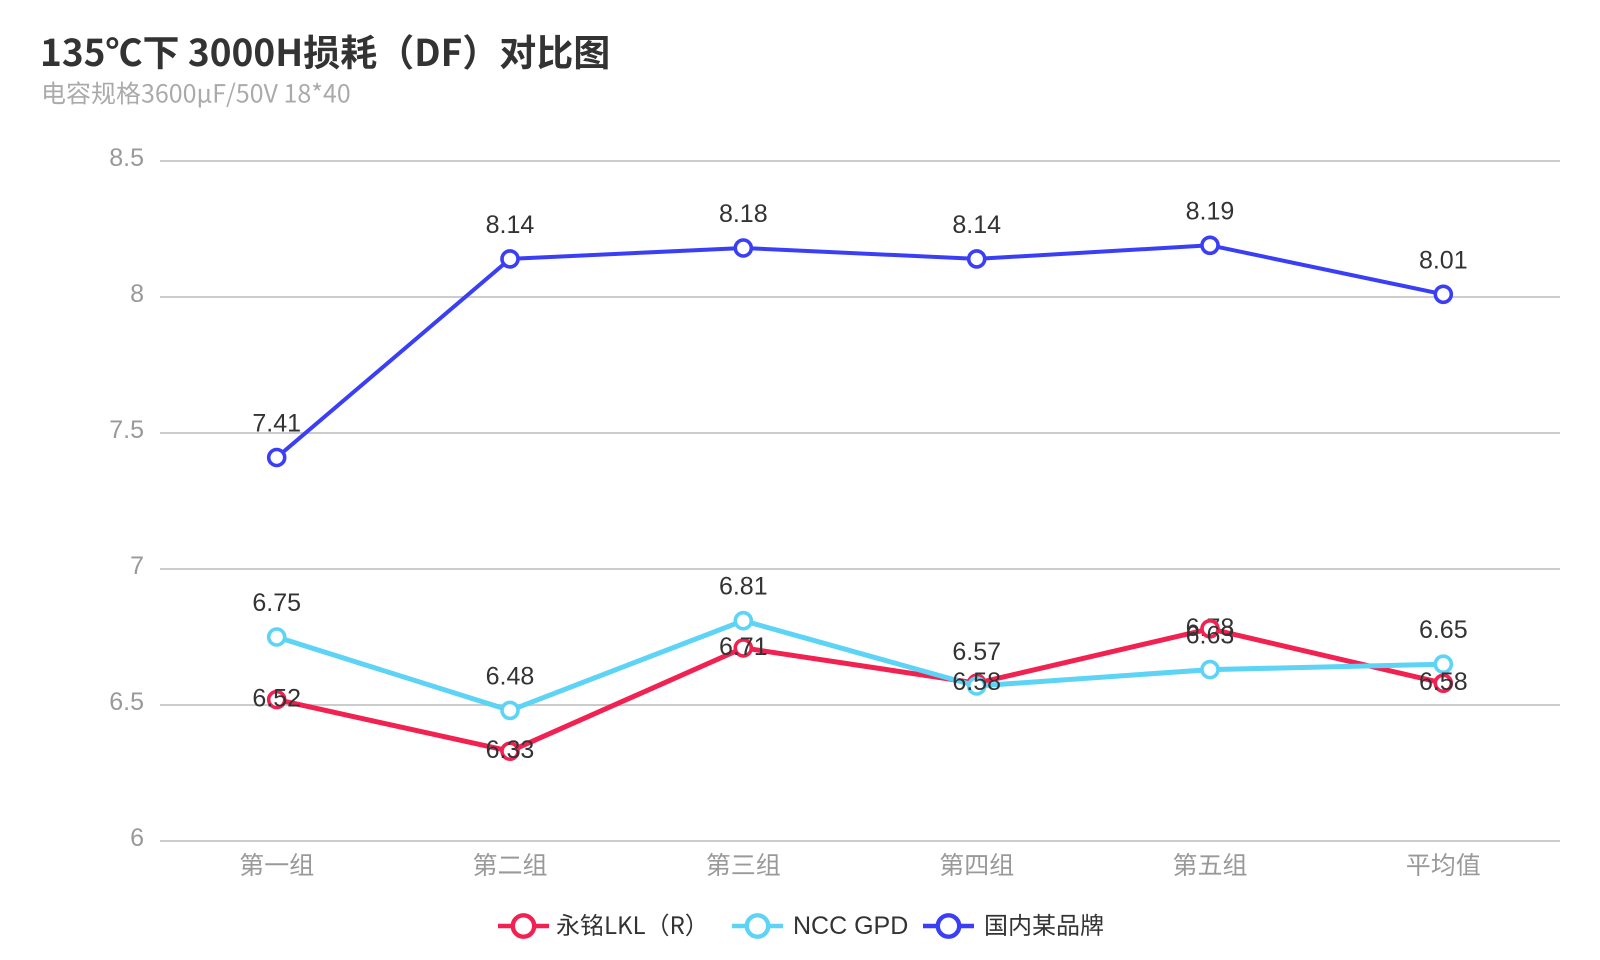  What do you see at coordinates (1443, 630) in the screenshot?
I see `svg-text: 6.65` at bounding box center [1443, 630].